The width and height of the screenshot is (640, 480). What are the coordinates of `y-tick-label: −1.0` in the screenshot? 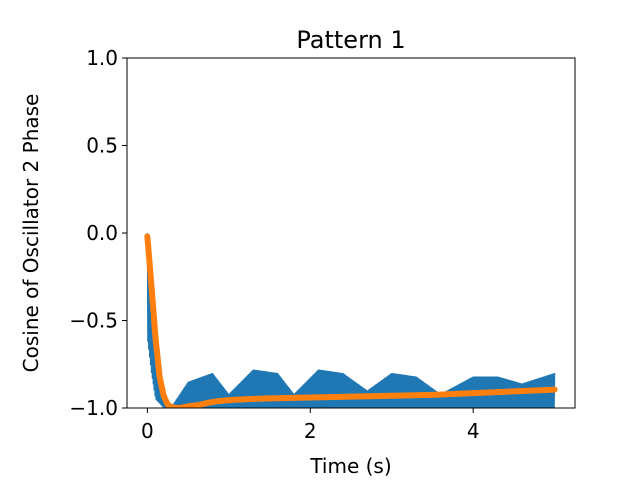 It's located at (93, 408).